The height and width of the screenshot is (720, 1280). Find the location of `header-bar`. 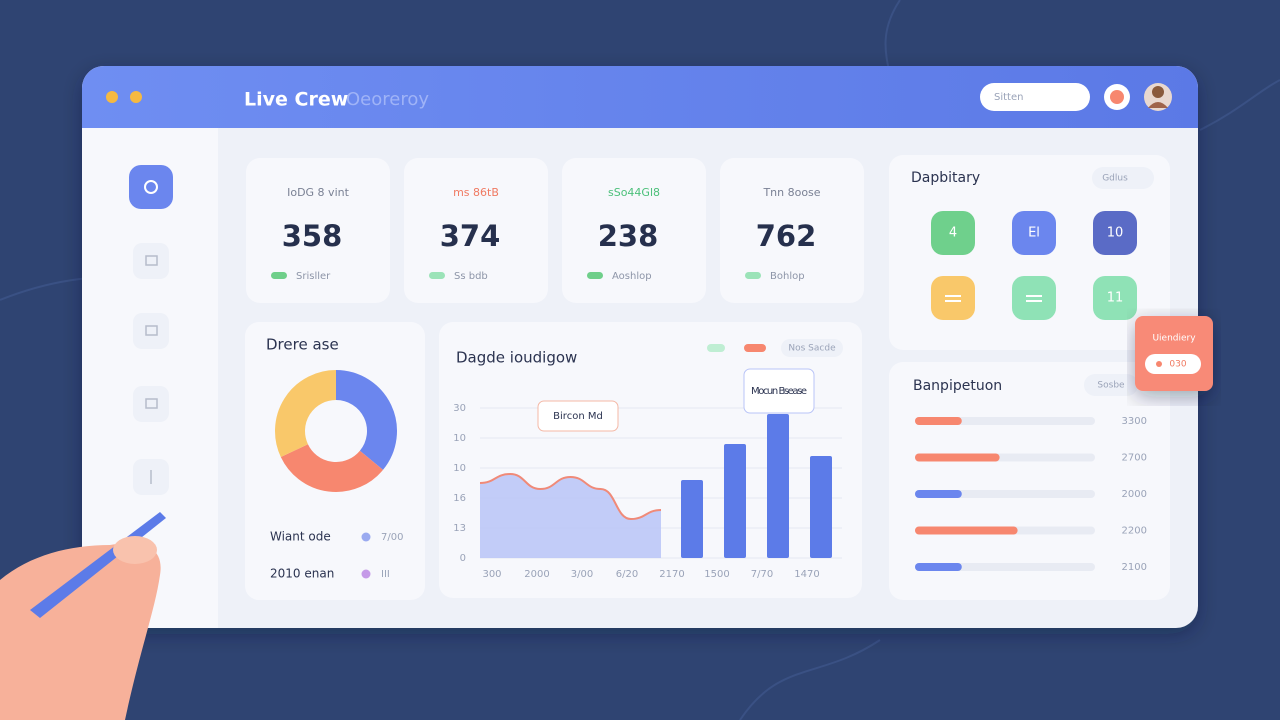

header-bar is located at coordinates (640, 97).